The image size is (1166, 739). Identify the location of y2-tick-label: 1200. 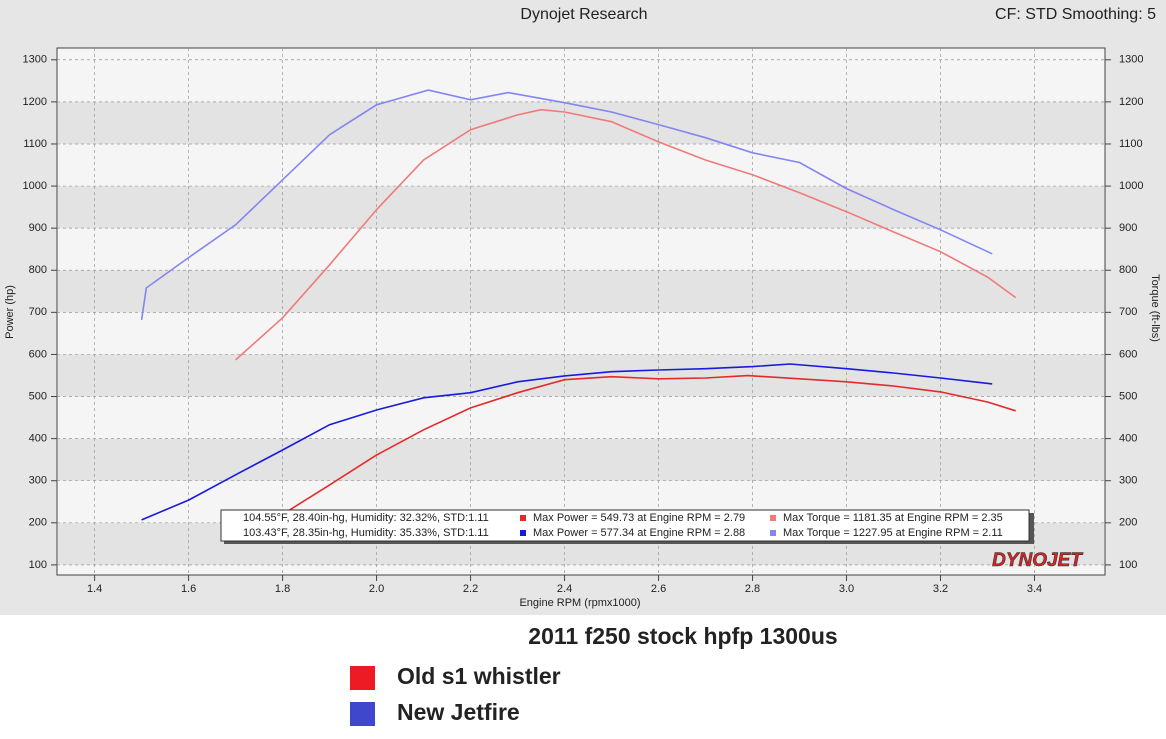
(1131, 102).